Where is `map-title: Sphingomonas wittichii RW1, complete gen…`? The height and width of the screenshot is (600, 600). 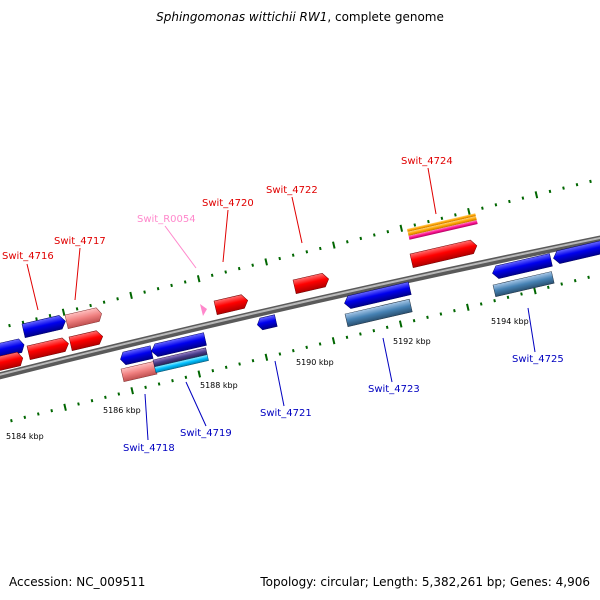
map-title: Sphingomonas wittichii RW1, complete gen… is located at coordinates (300, 17).